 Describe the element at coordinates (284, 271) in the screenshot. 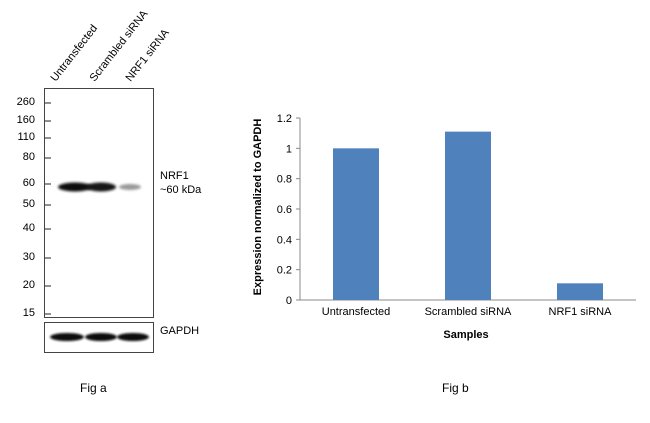

I see `y-tick-label: 0.2` at that location.